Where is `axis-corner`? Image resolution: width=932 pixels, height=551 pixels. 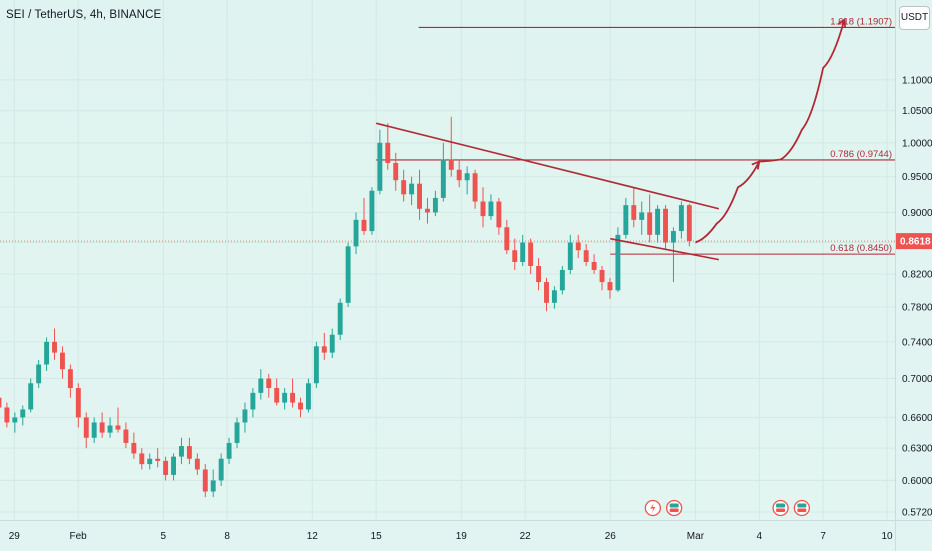 axis-corner is located at coordinates (913, 535).